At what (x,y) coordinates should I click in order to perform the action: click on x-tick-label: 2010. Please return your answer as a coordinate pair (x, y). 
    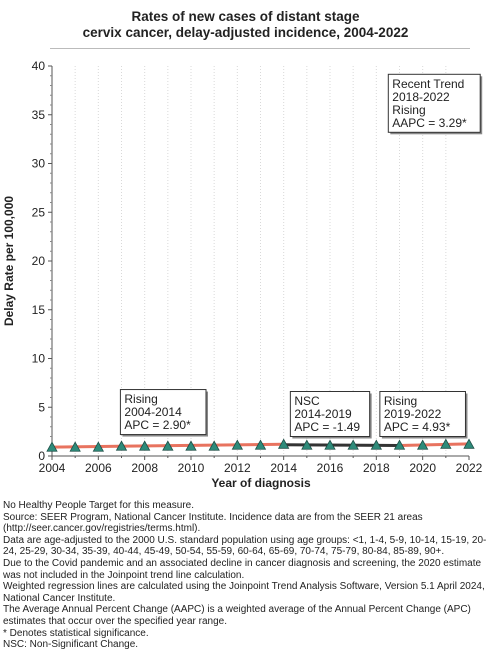
    Looking at the image, I should click on (191, 468).